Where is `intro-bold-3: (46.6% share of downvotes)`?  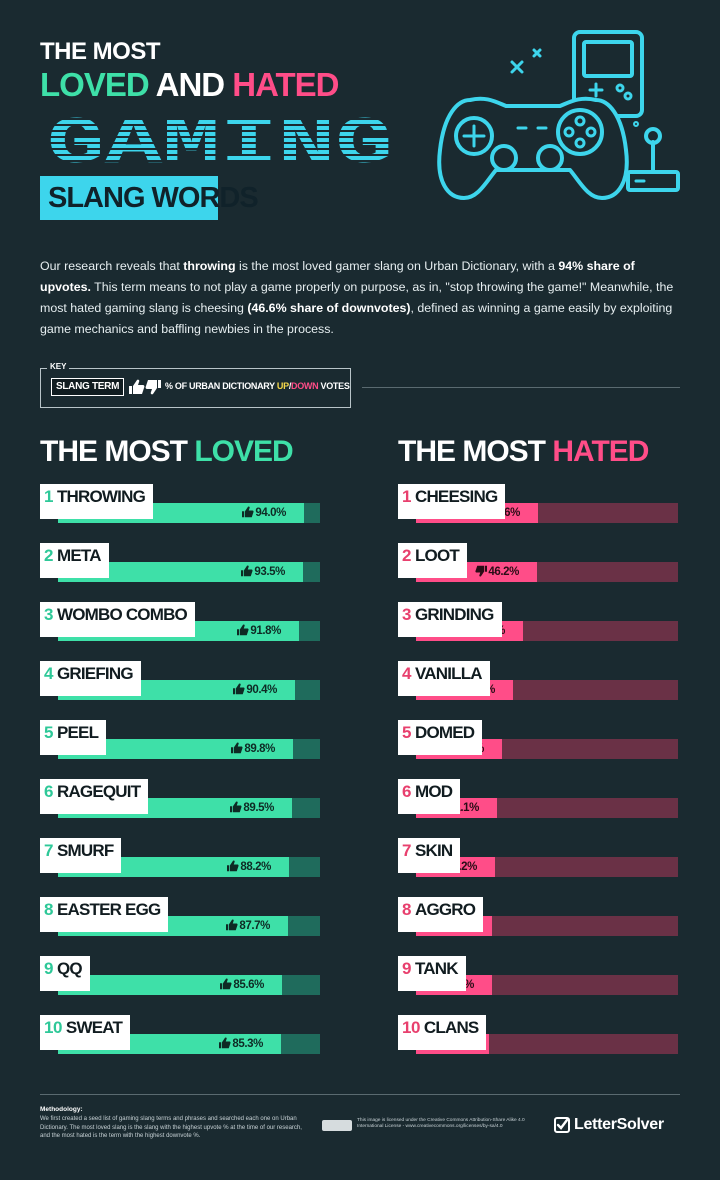 intro-bold-3: (46.6% share of downvotes) is located at coordinates (329, 308).